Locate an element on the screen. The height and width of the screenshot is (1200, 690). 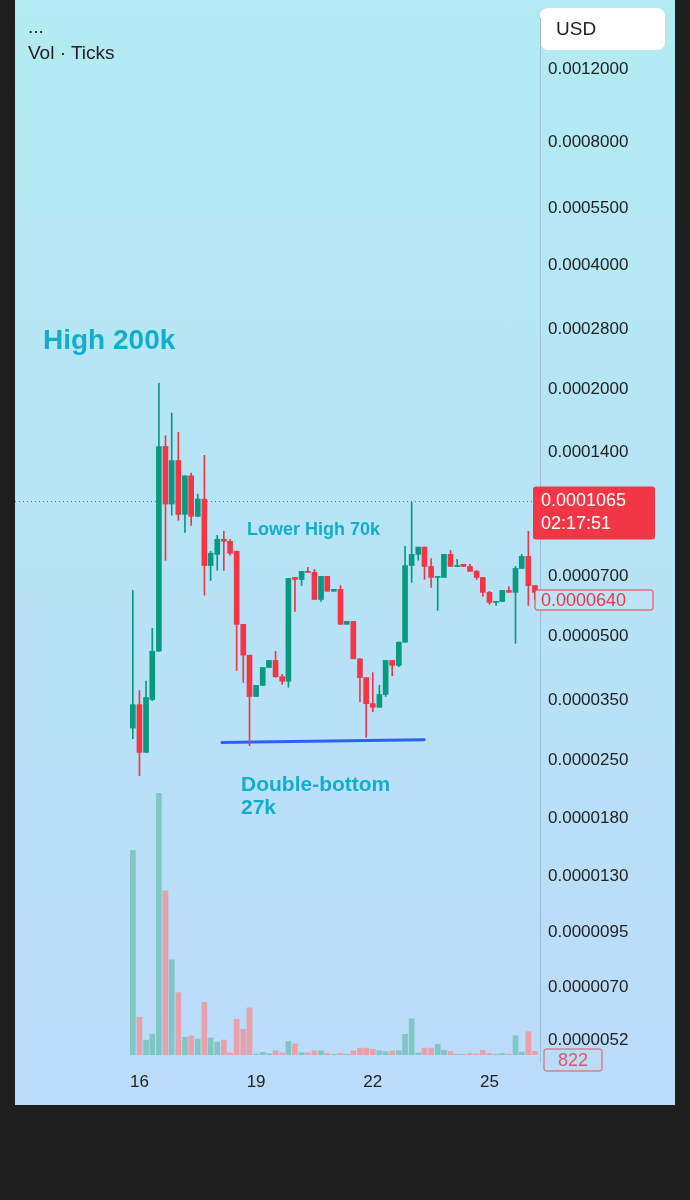
y-tick-label: 0.0000180 is located at coordinates (588, 818).